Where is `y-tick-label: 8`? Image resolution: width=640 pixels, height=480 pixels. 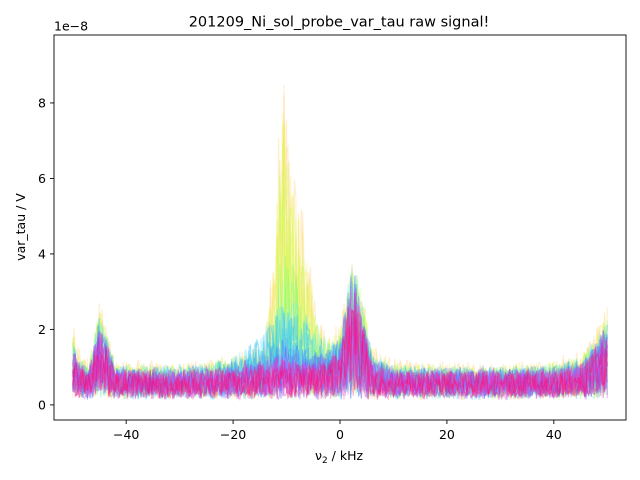
y-tick-label: 8 is located at coordinates (42, 102).